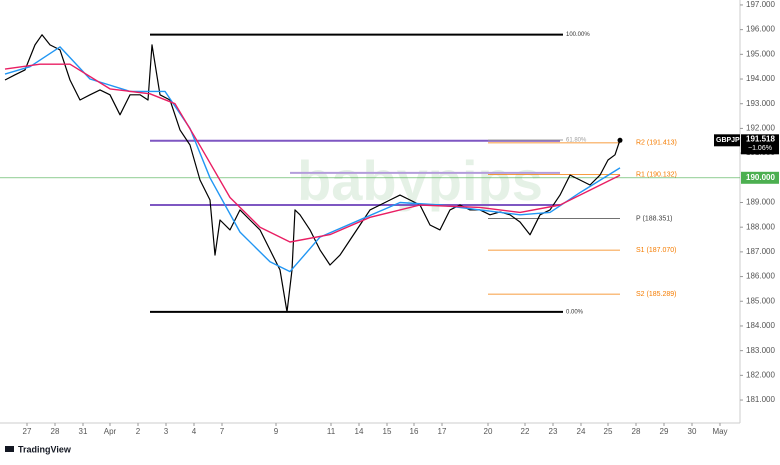  Describe the element at coordinates (581, 431) in the screenshot. I see `x-tick-label: 24` at that location.